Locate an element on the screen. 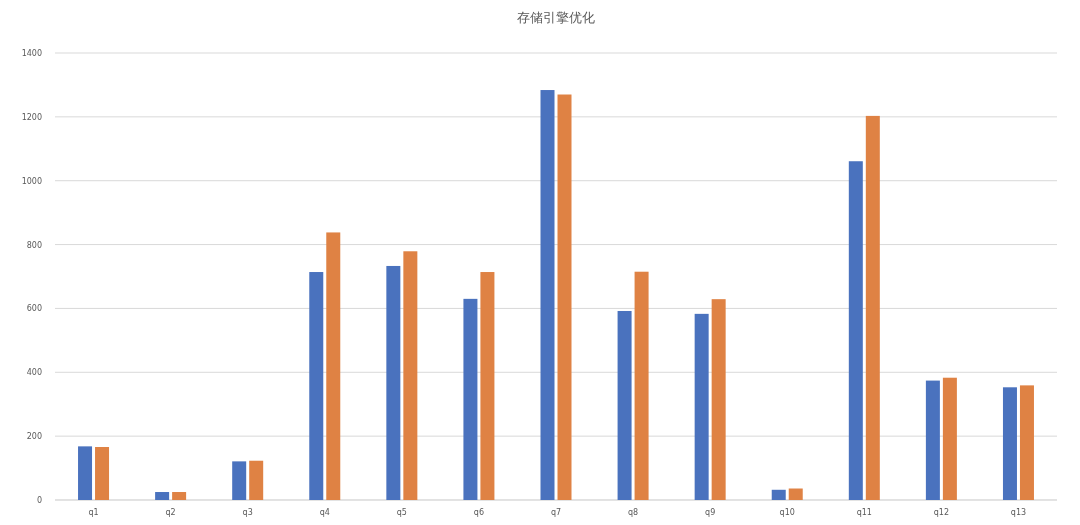 This screenshot has height=525, width=1080. x-tick-label: q4 is located at coordinates (324, 512).